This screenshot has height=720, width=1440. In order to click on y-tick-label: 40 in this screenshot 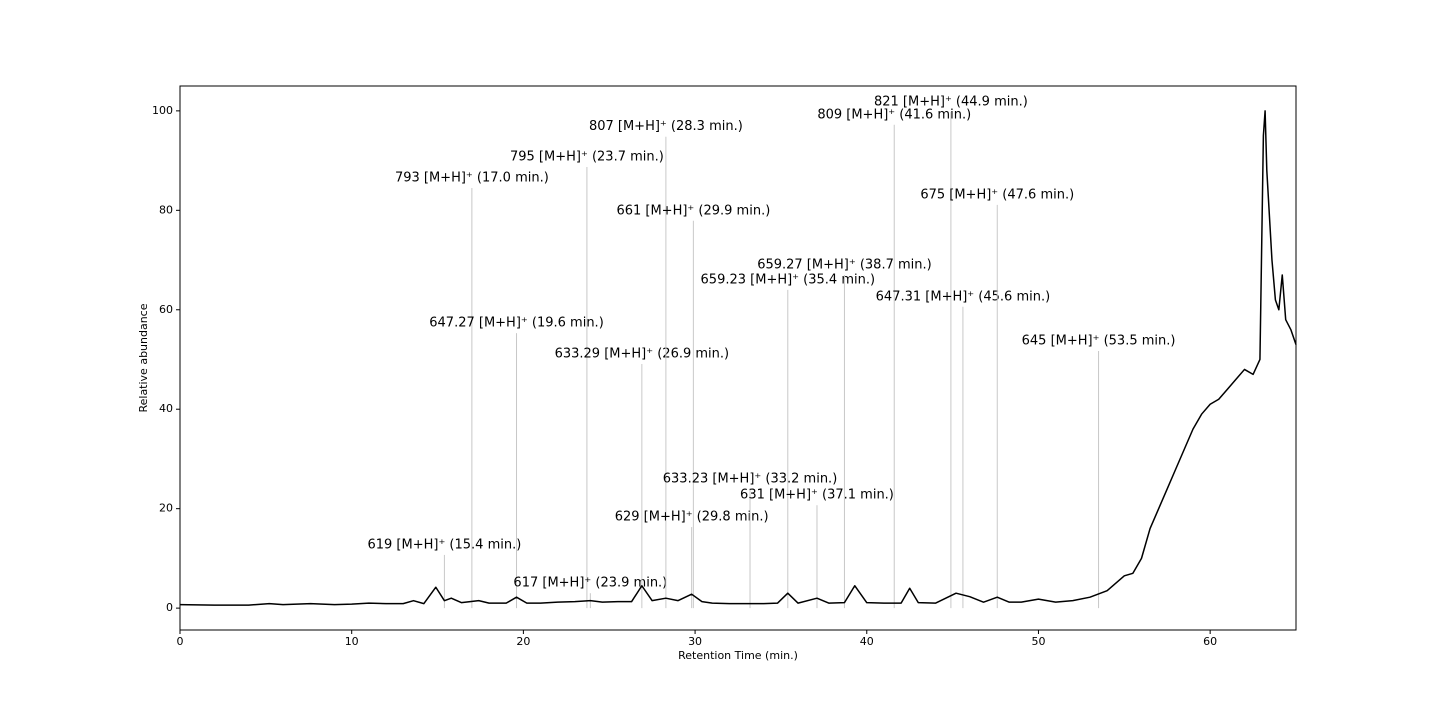, I will do `click(166, 408)`.